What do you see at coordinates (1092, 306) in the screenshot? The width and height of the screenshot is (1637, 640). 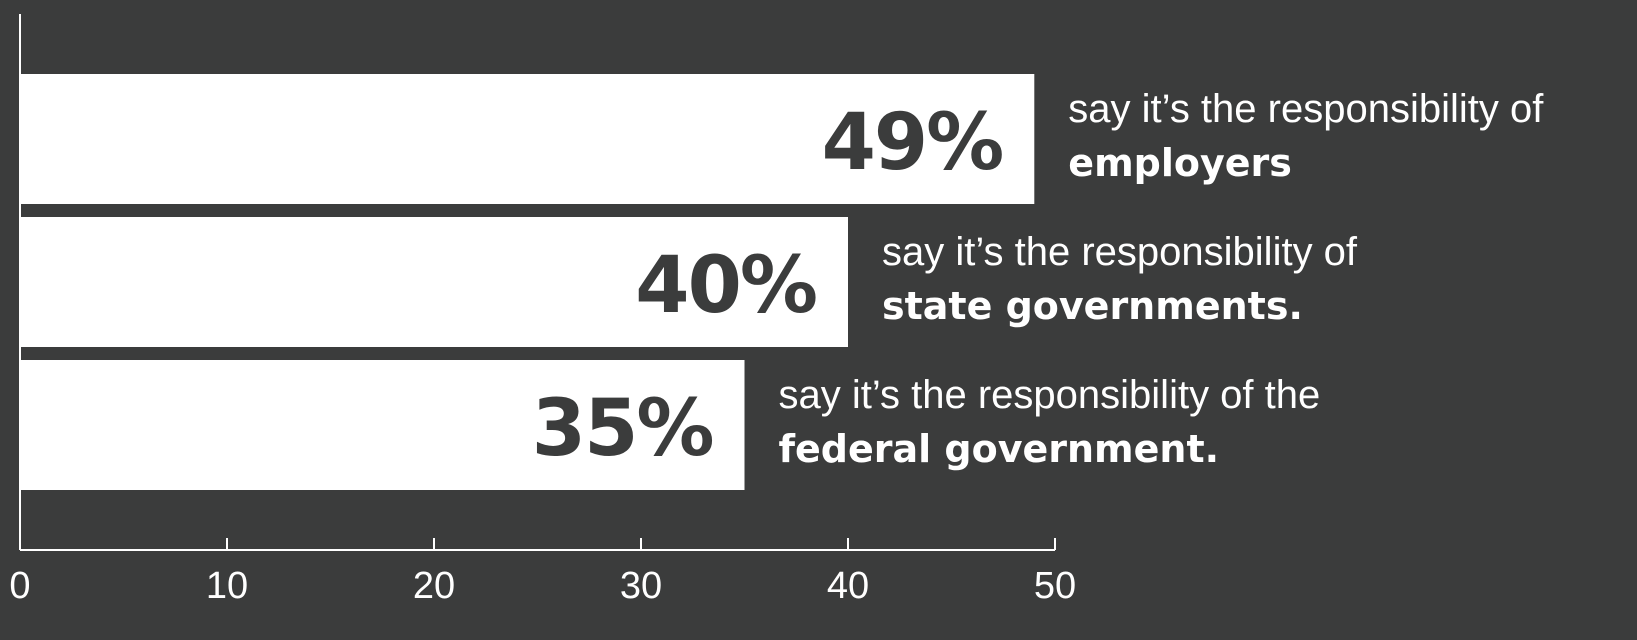 I see `bar-caption-category: state governments.` at bounding box center [1092, 306].